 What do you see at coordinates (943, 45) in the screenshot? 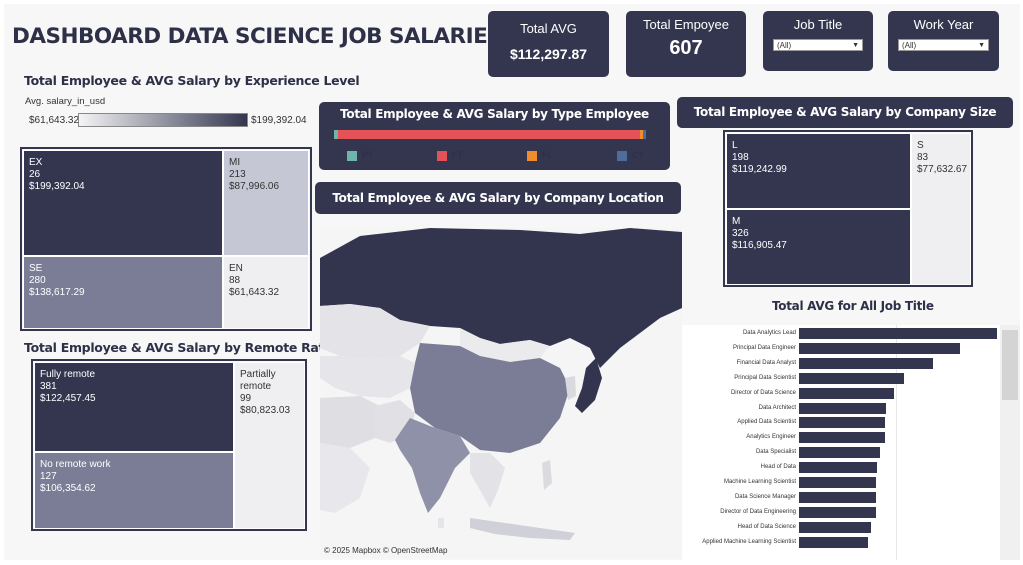
I see `work-year-select: (All) ▼` at bounding box center [943, 45].